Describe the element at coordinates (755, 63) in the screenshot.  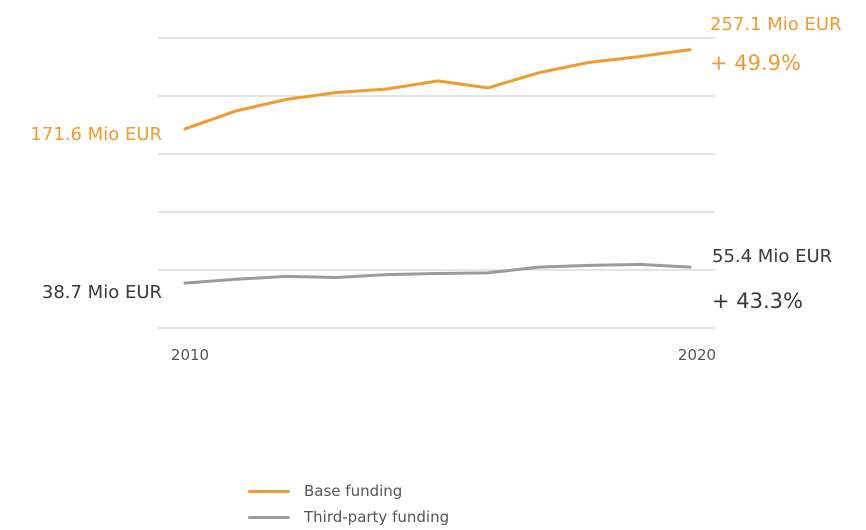
I see `base-funding-change-label: + 49.9%` at that location.